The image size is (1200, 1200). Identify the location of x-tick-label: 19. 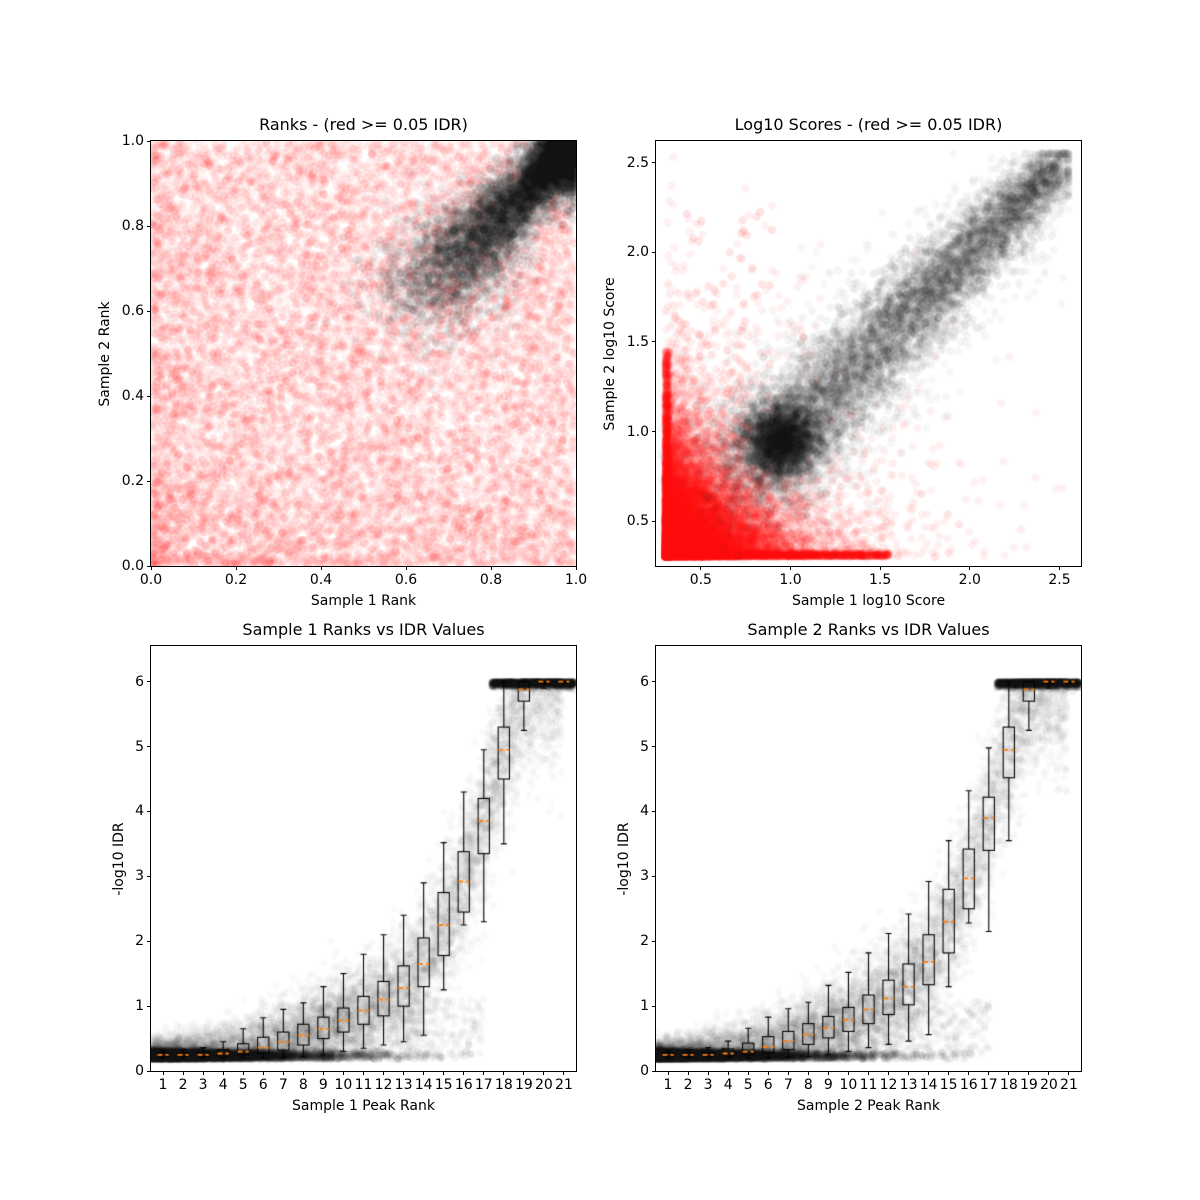
(523, 1085).